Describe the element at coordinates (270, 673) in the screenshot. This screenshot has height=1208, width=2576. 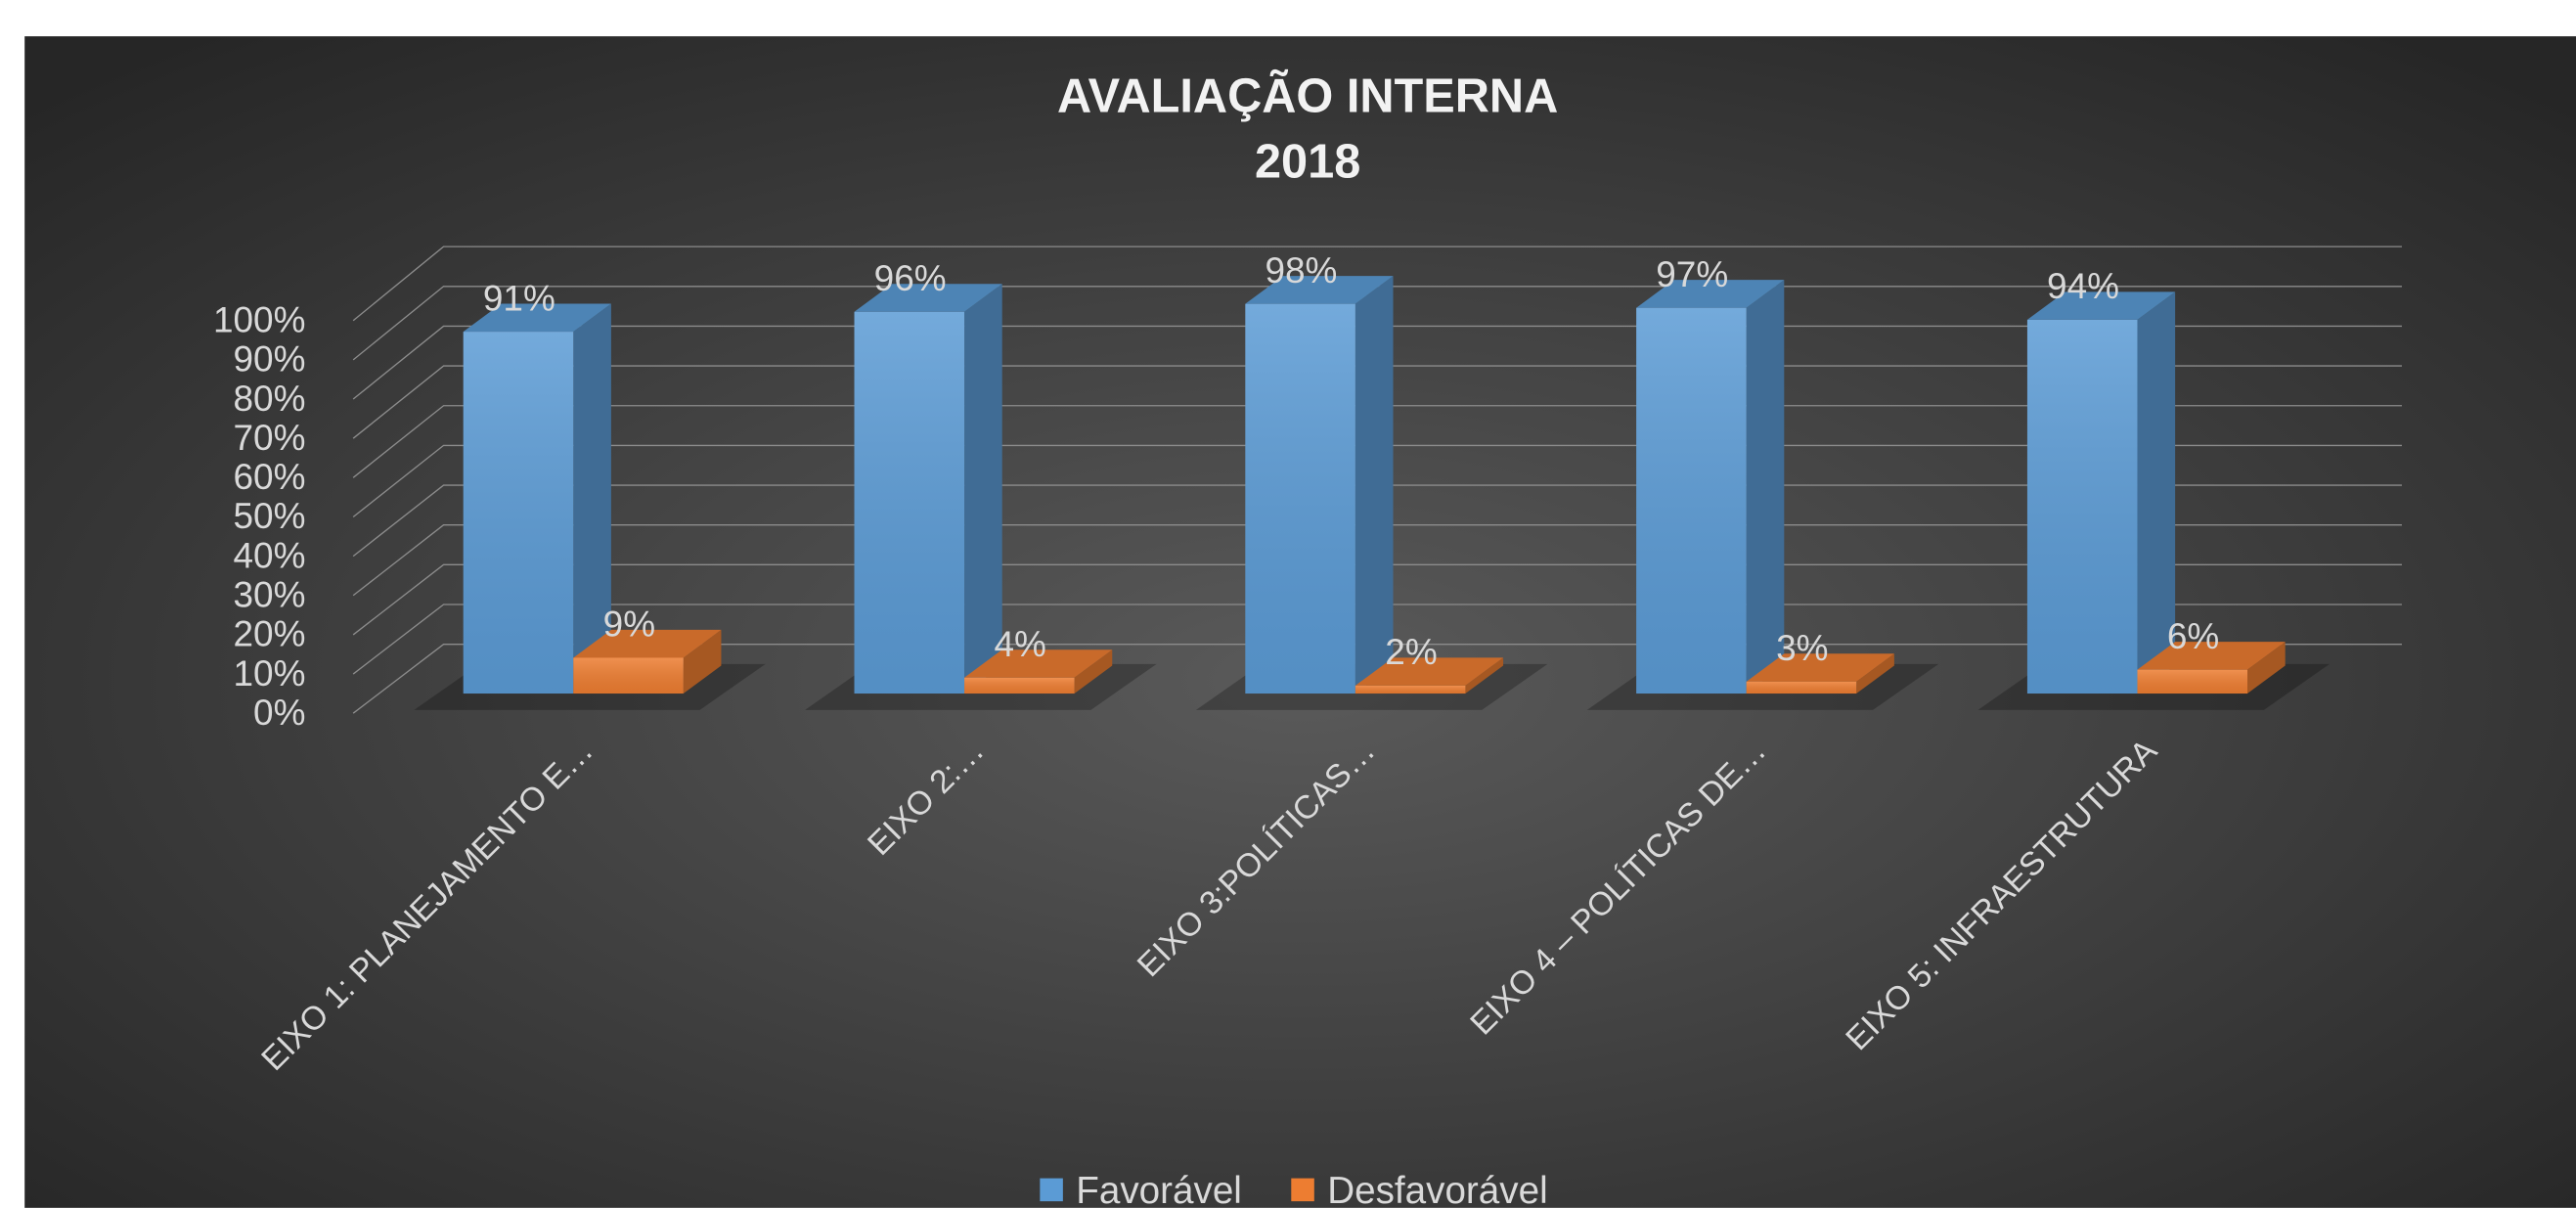
I see `y-tick-label: 10%` at that location.